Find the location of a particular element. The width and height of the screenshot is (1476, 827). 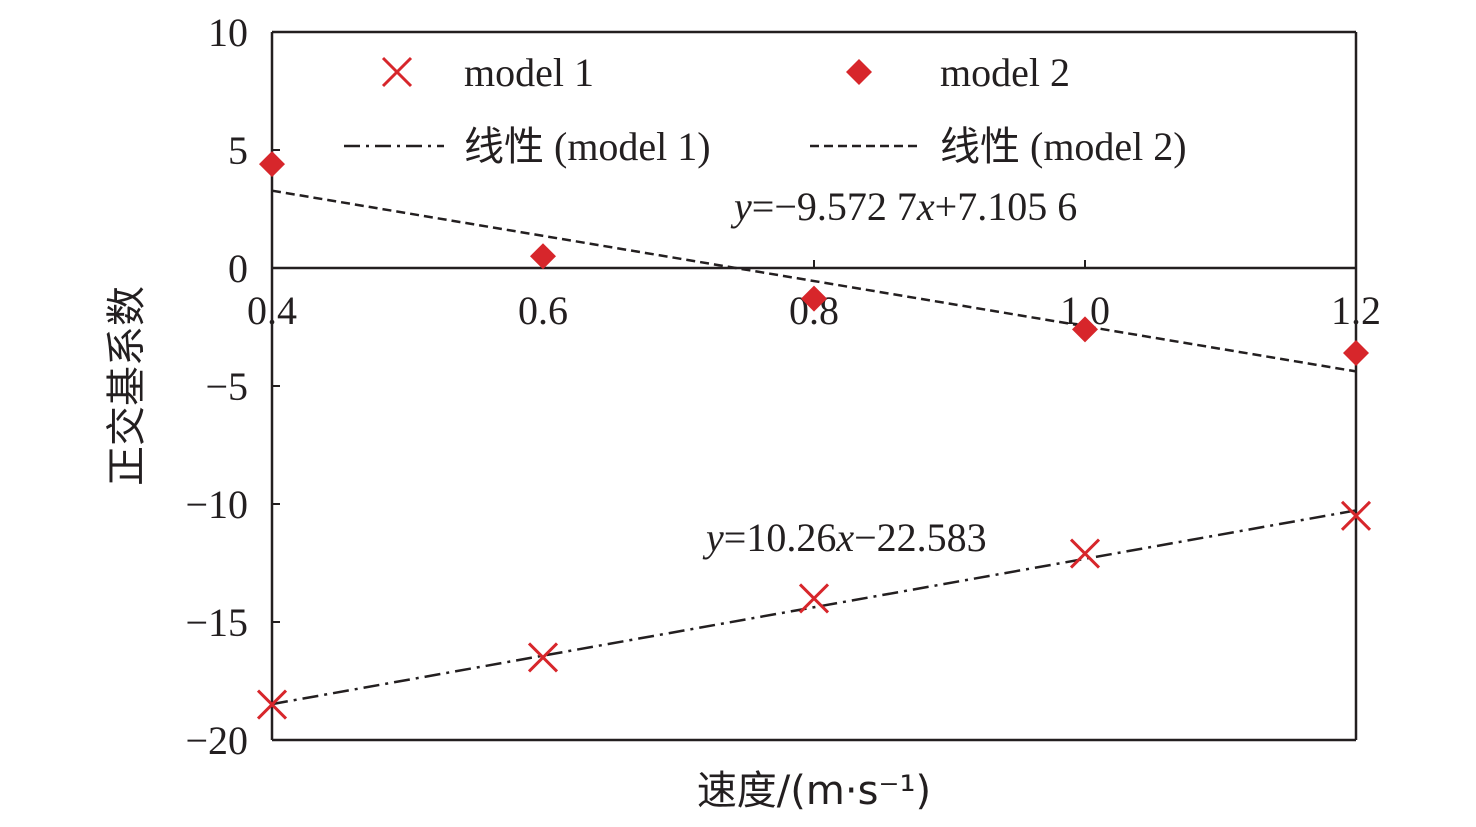

y-tick-label: −5 is located at coordinates (226, 386).